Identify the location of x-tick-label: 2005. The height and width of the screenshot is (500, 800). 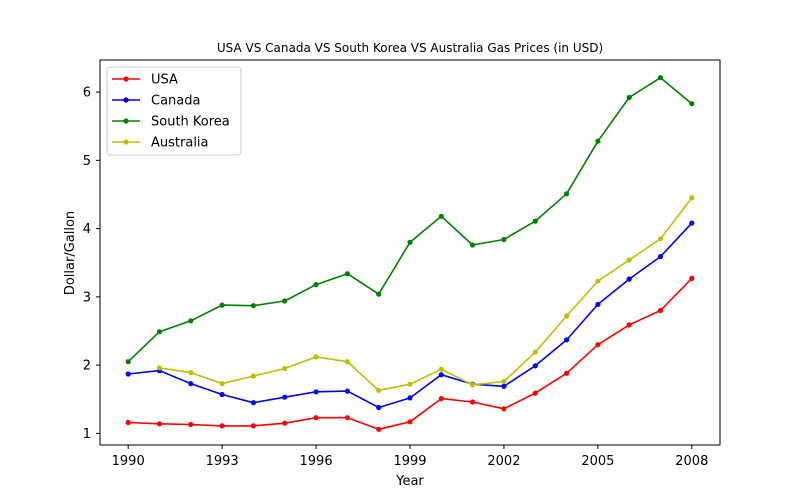
(597, 461).